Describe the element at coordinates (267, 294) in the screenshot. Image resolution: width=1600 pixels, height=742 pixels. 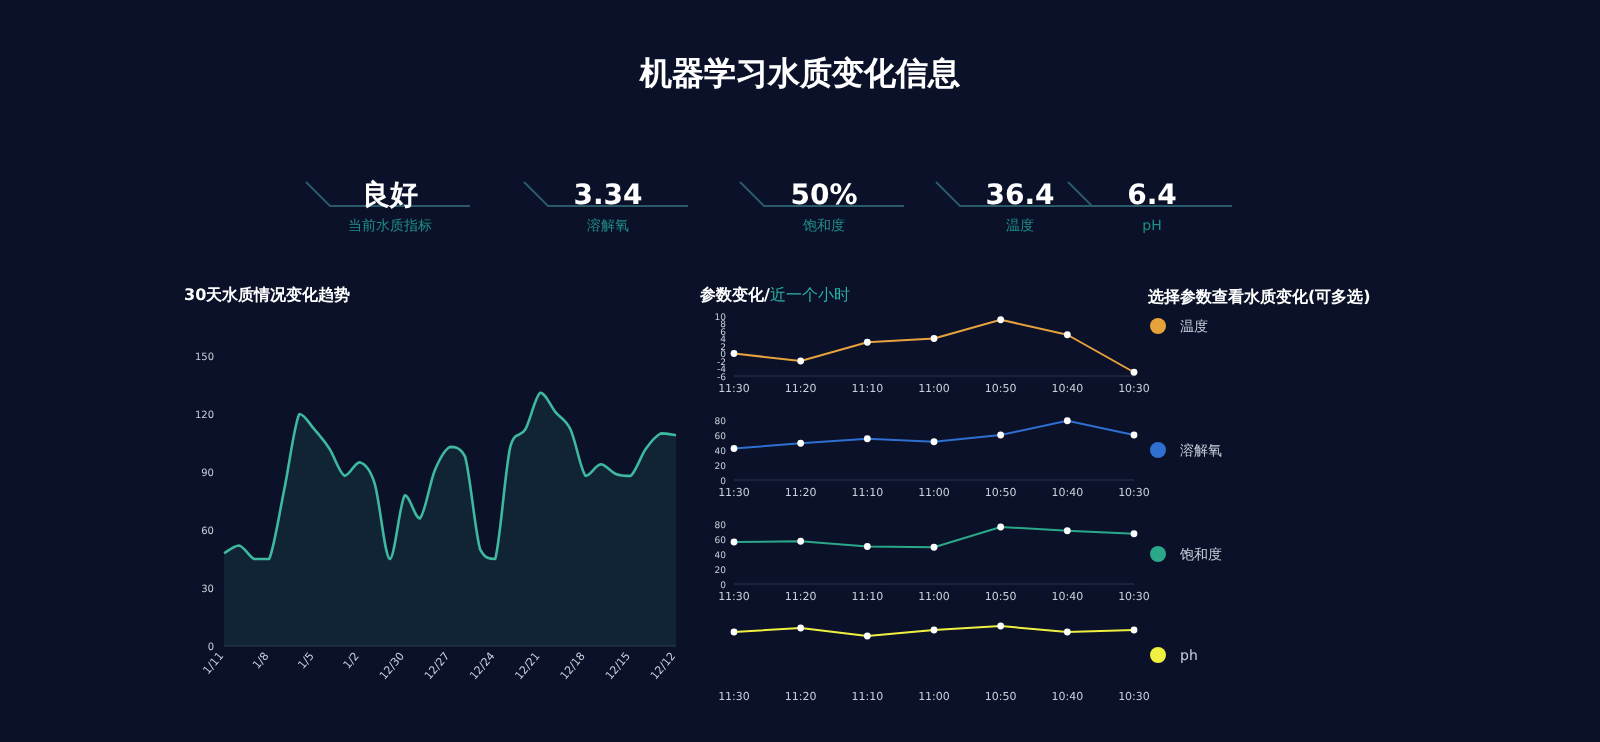
I see `chart-title: 30天水质情况变化趋势` at that location.